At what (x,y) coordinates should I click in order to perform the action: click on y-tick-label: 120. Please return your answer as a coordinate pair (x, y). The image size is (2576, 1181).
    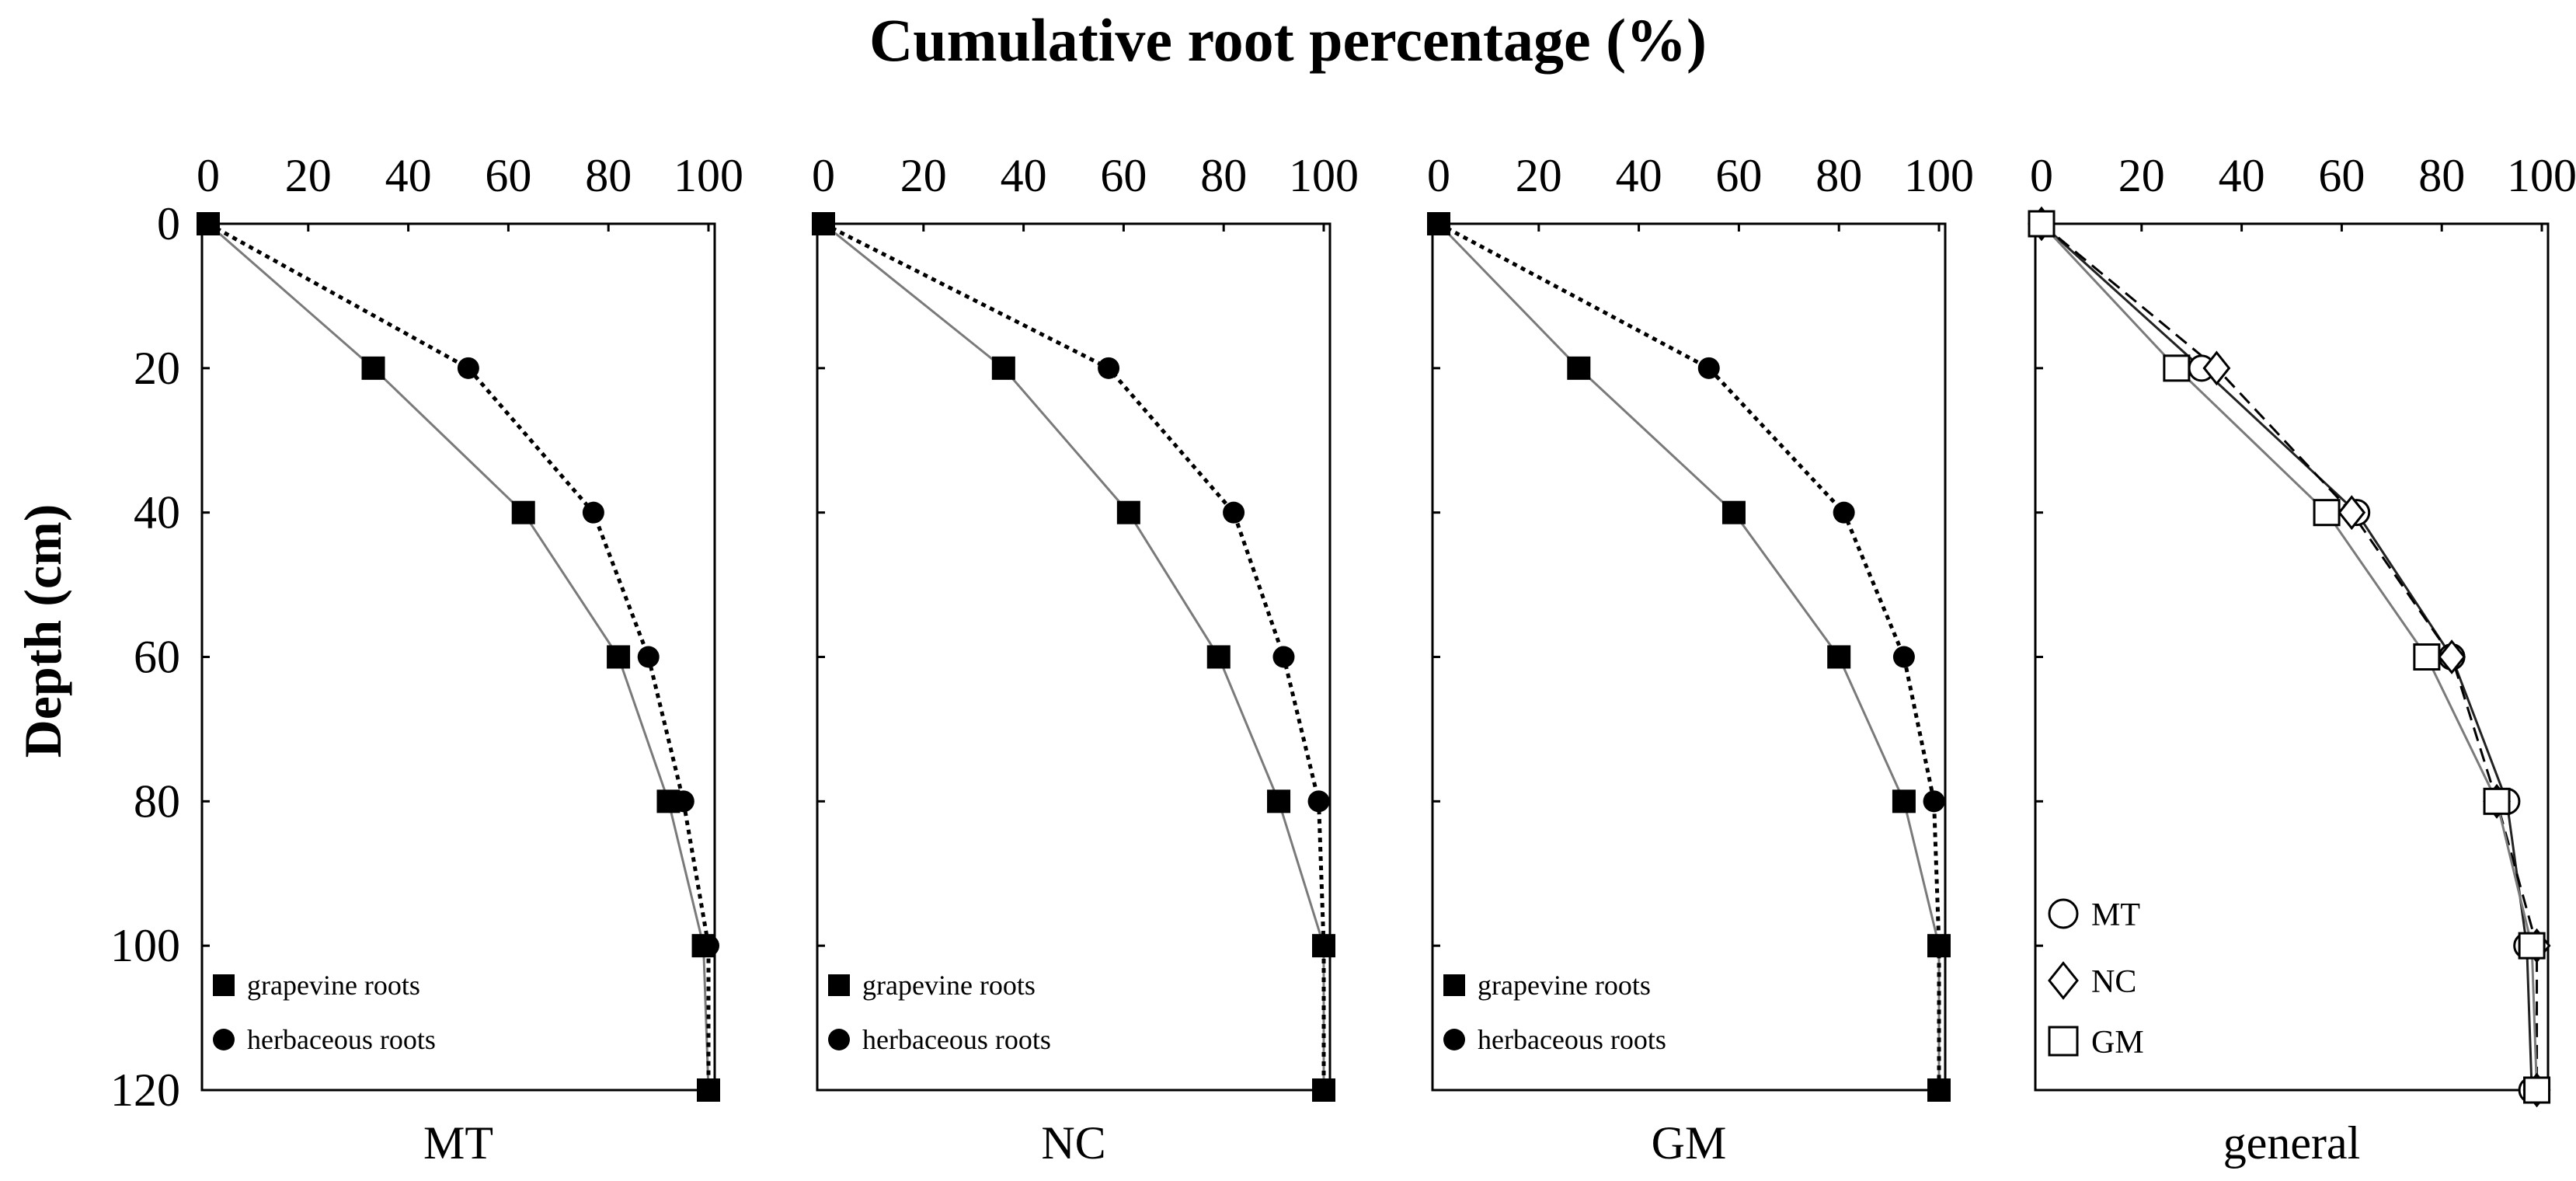
    Looking at the image, I should click on (145, 1090).